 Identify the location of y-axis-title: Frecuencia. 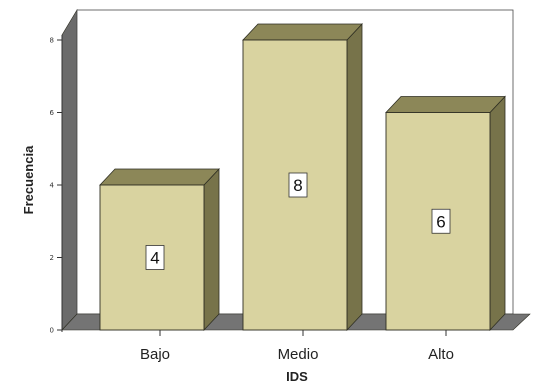
(28, 179).